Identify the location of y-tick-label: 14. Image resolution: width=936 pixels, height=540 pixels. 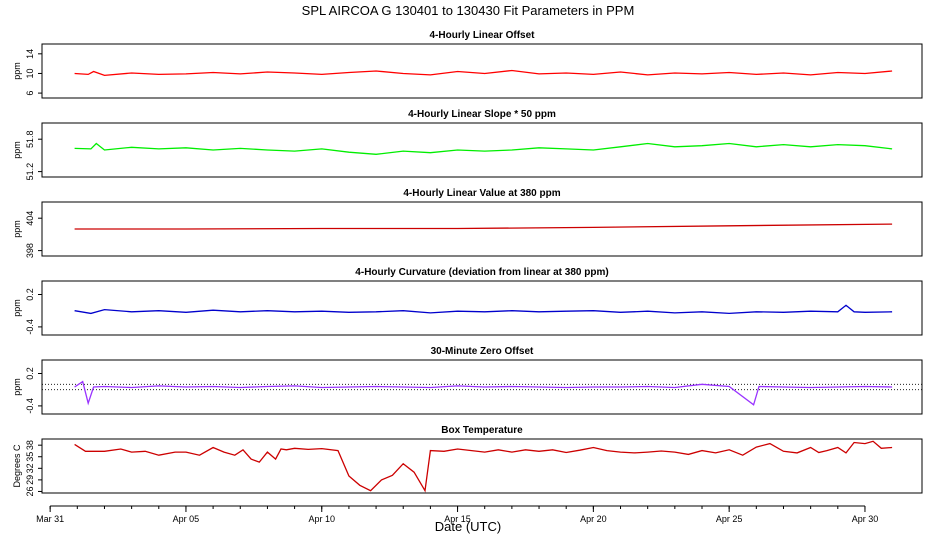
(30, 54).